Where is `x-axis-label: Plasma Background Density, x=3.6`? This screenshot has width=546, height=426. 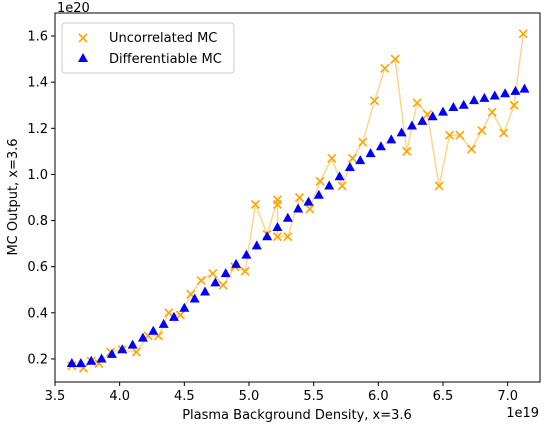
x-axis-label: Plasma Background Density, x=3.6 is located at coordinates (297, 415).